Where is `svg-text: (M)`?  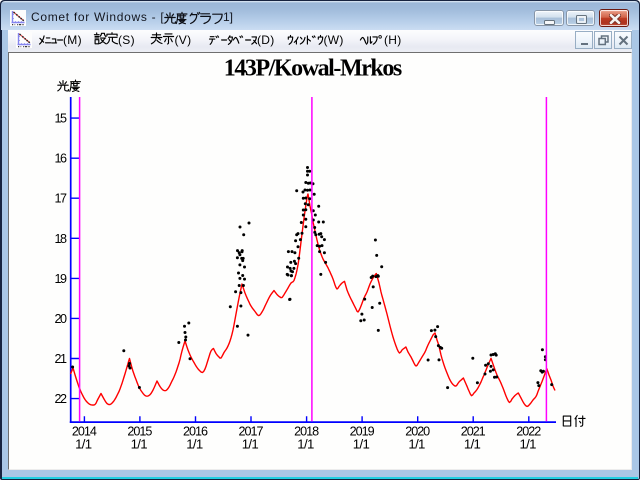
svg-text: (M) is located at coordinates (72, 40).